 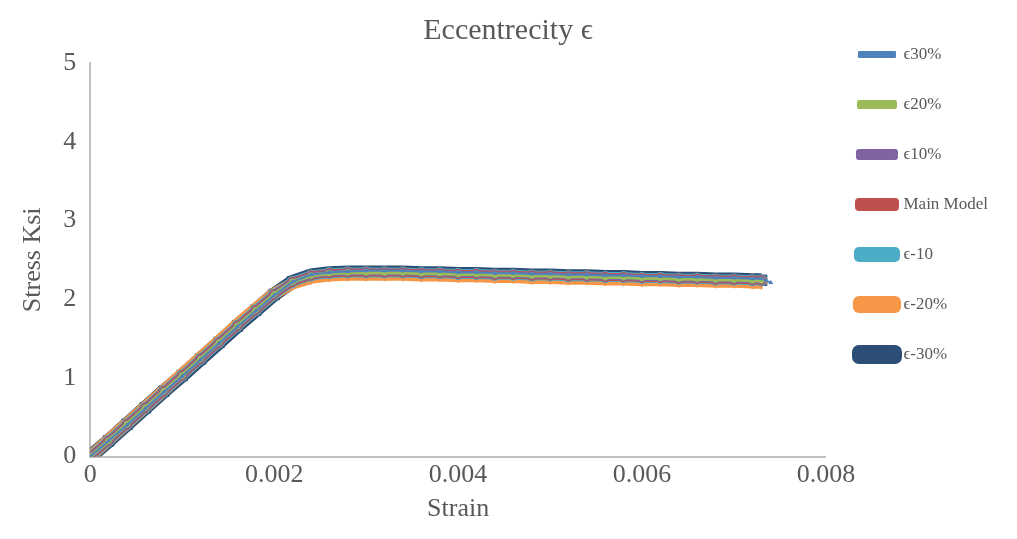 I want to click on legend-label: Main Model, so click(x=946, y=203).